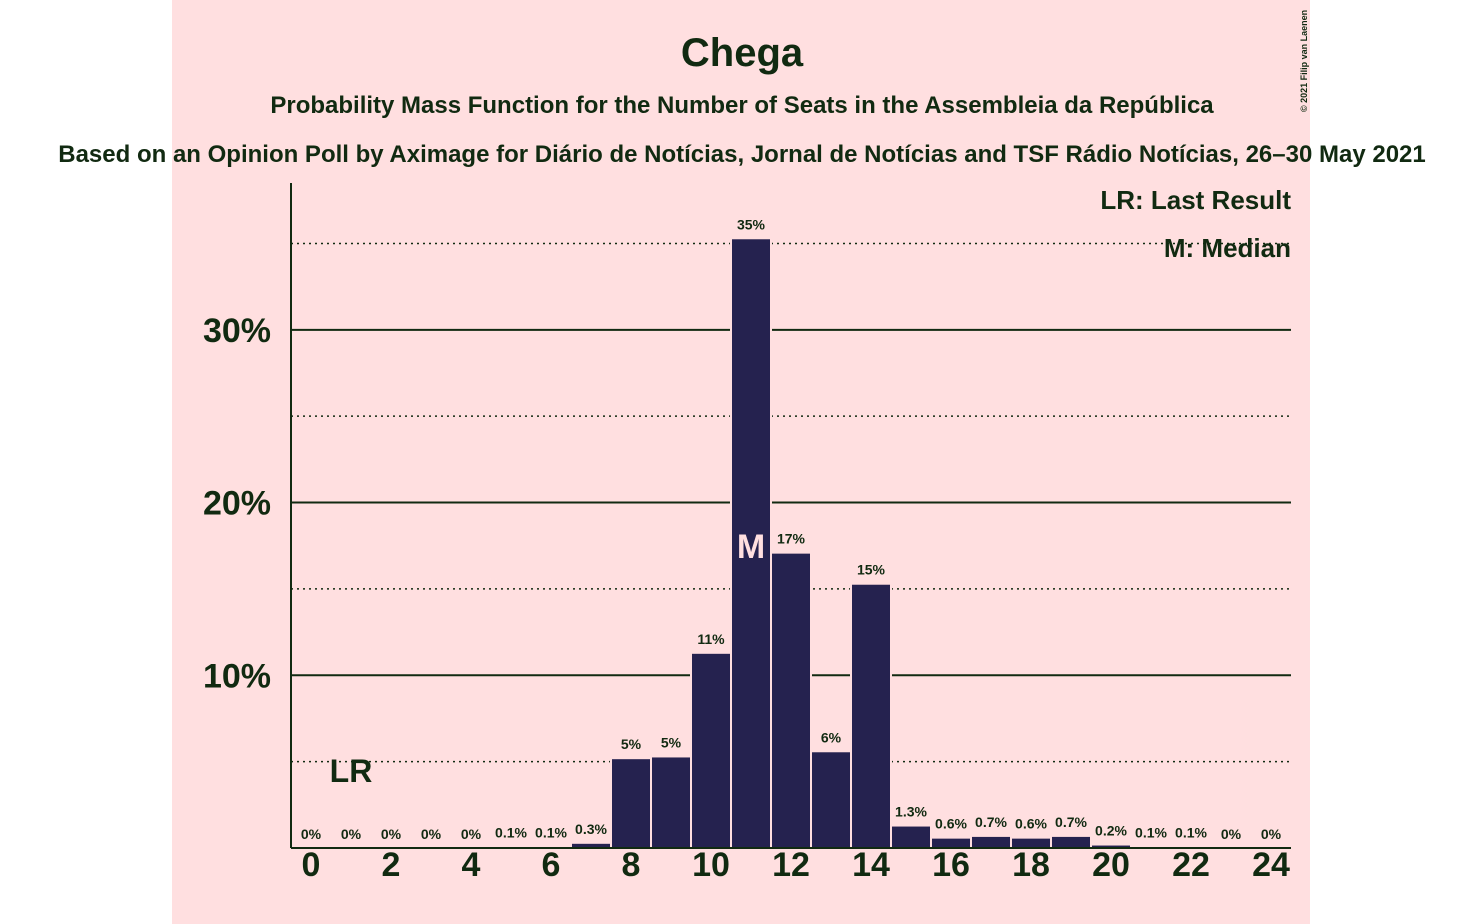 Image resolution: width=1484 pixels, height=924 pixels. Describe the element at coordinates (1111, 865) in the screenshot. I see `x-tick-label: 20` at that location.